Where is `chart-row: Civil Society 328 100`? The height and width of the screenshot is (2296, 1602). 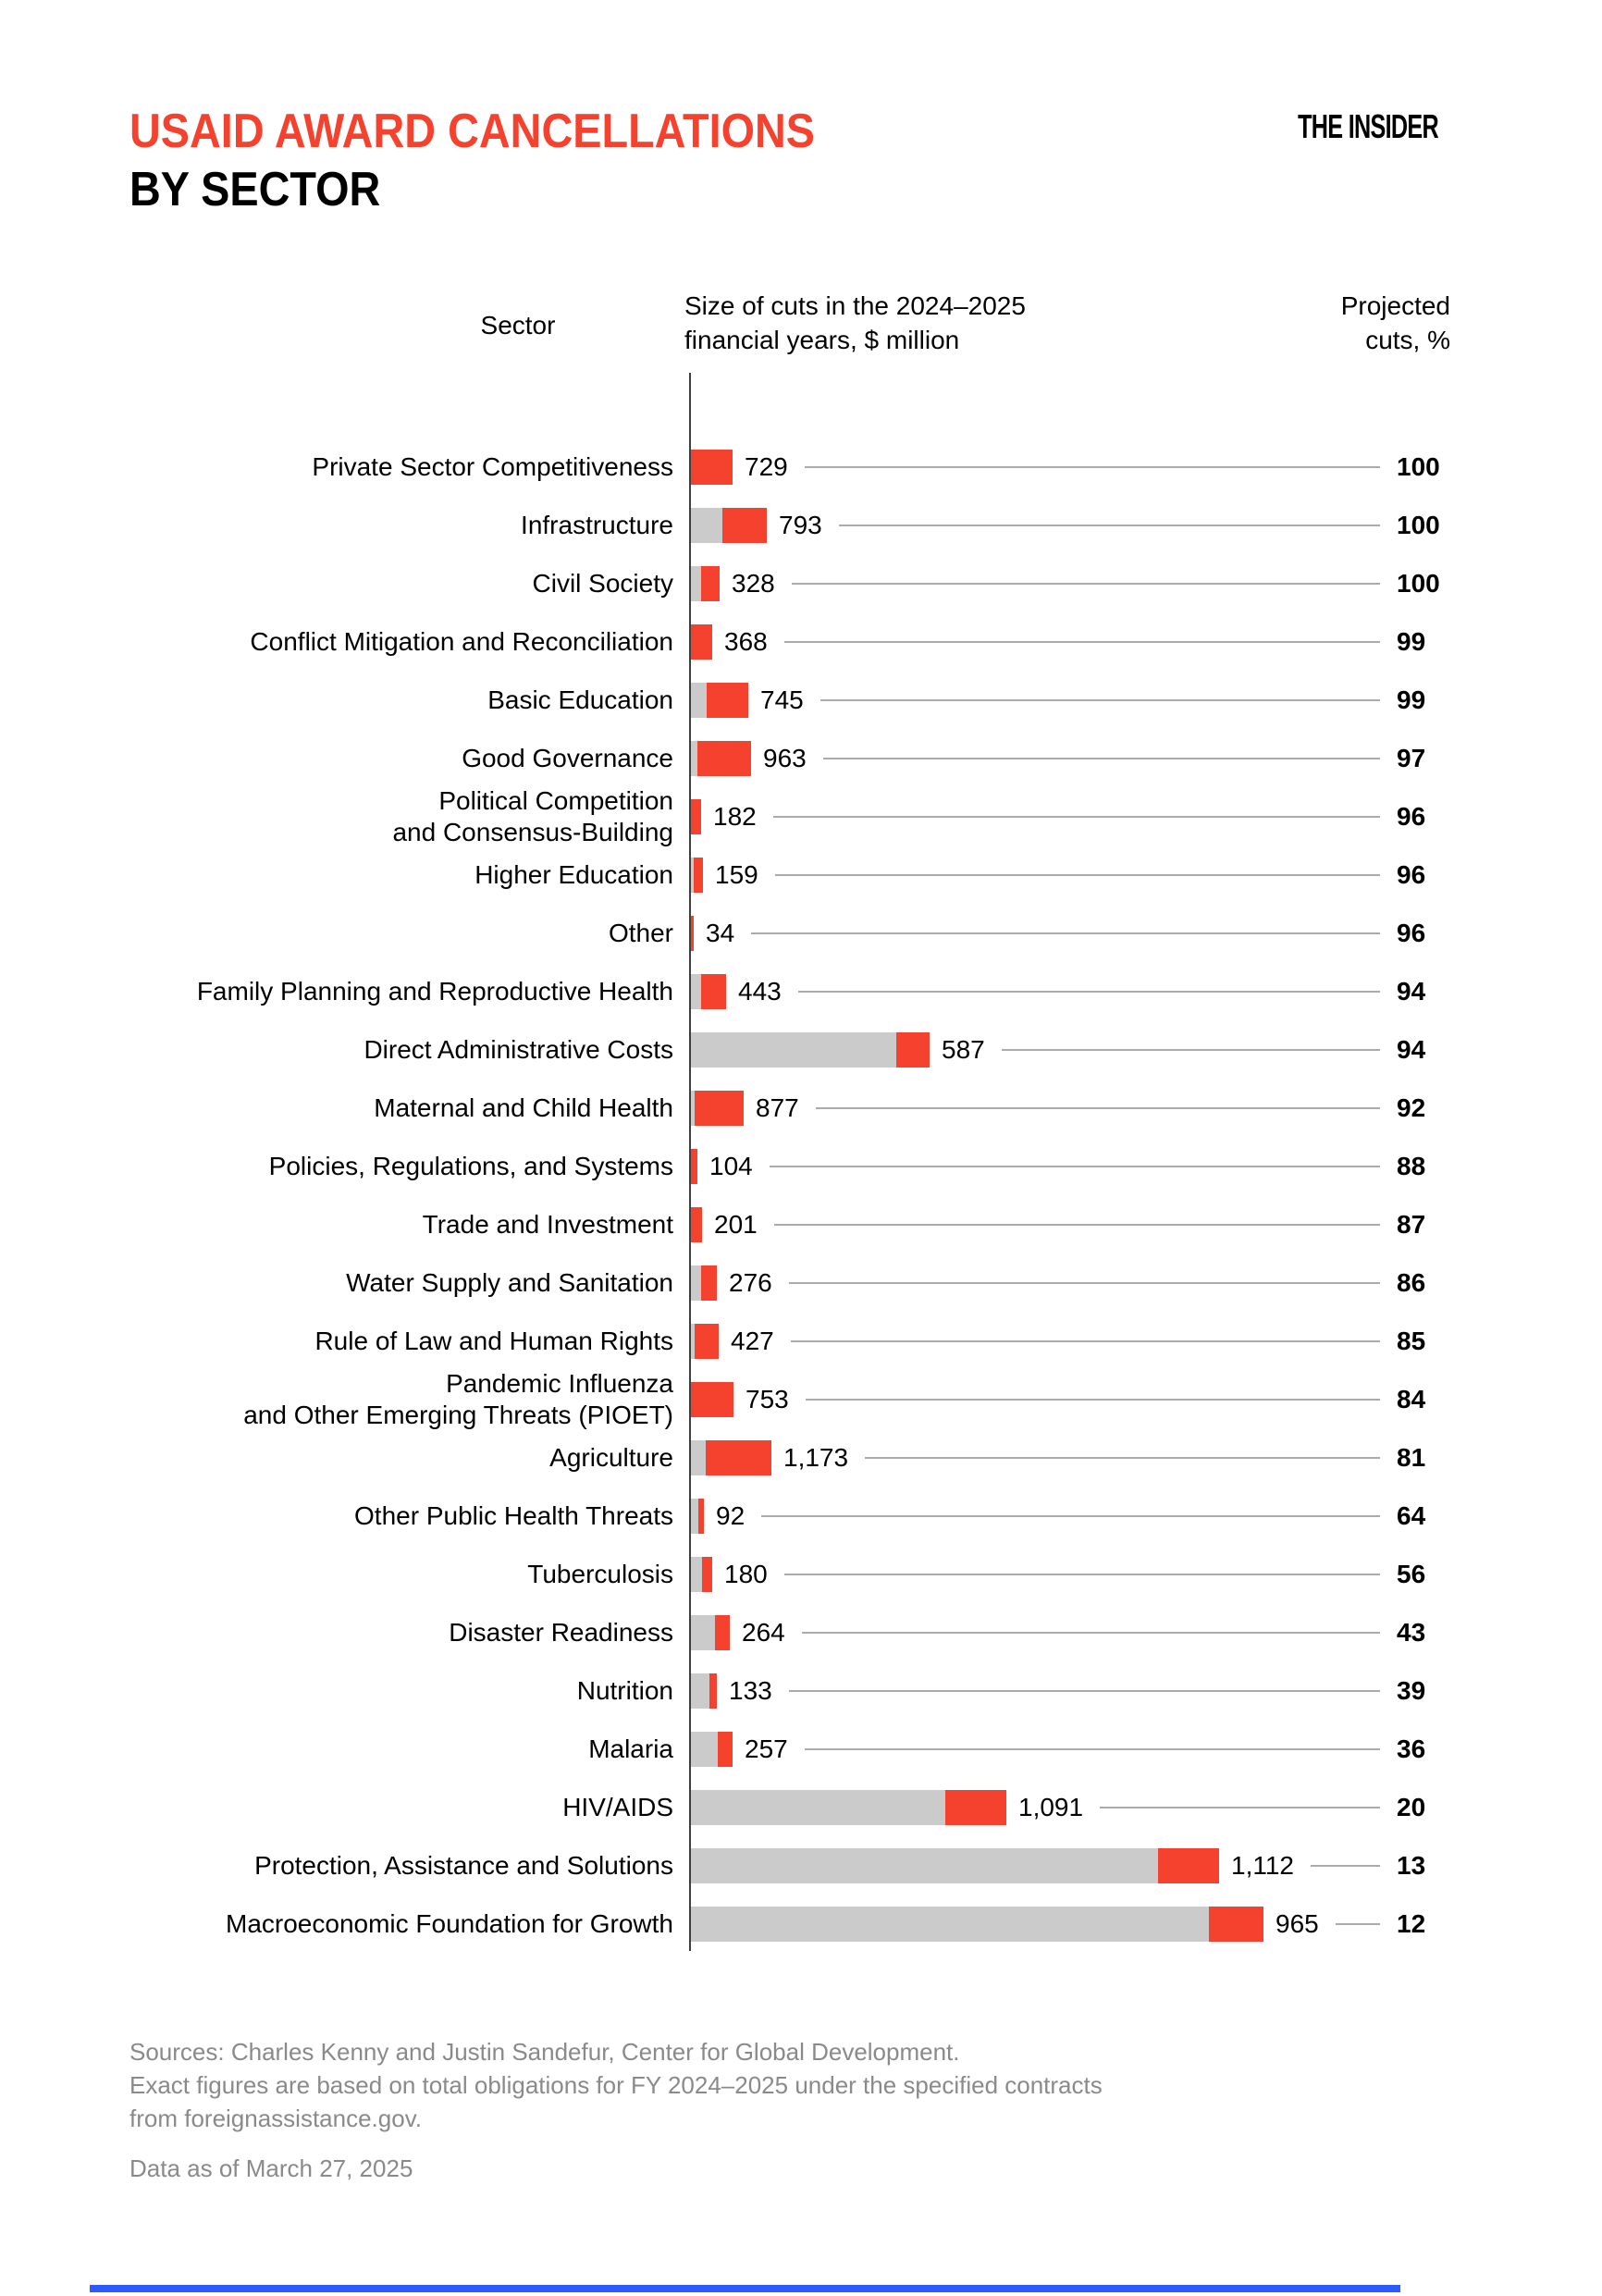 chart-row: Civil Society 328 100 is located at coordinates (801, 583).